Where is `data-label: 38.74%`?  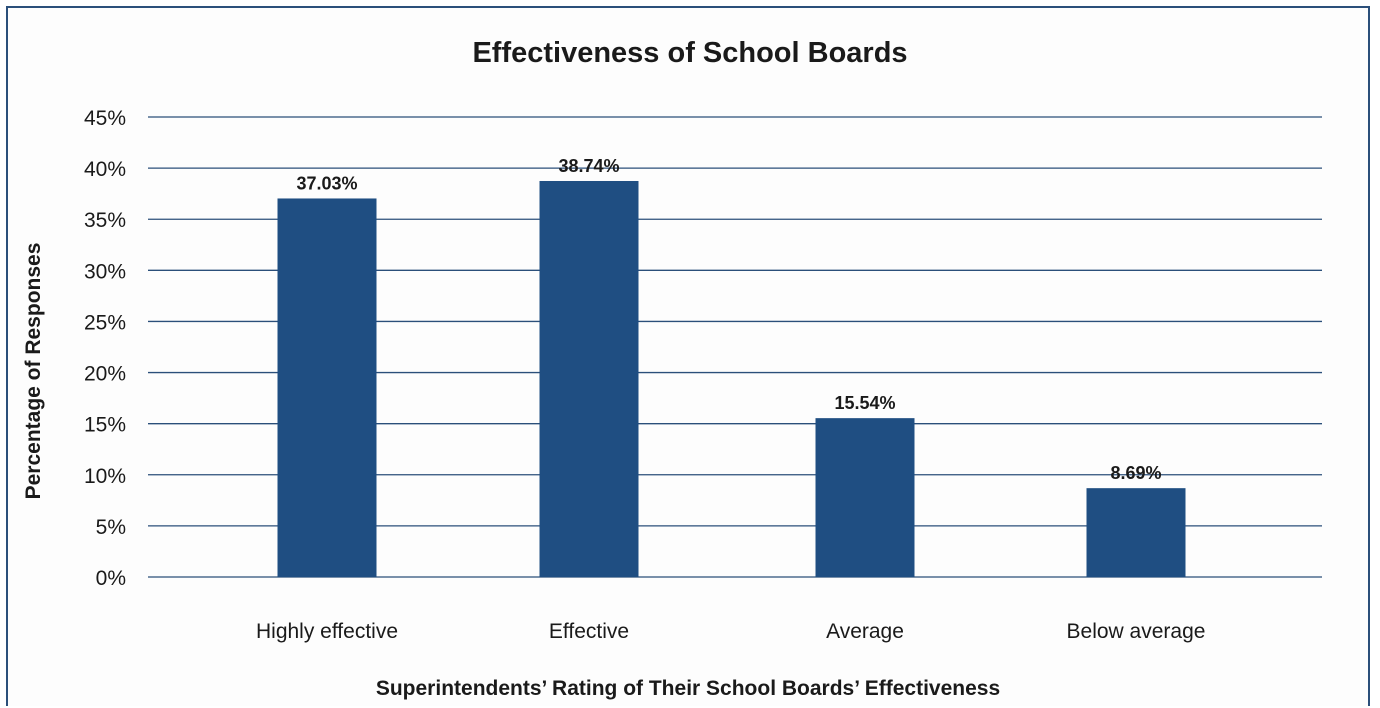
data-label: 38.74% is located at coordinates (588, 166).